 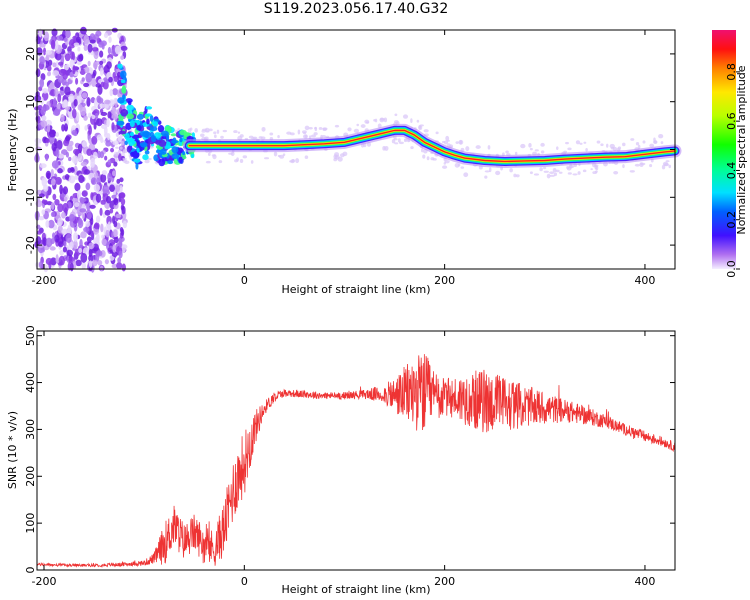 I want to click on y-tick-label: 100, so click(x=30, y=523).